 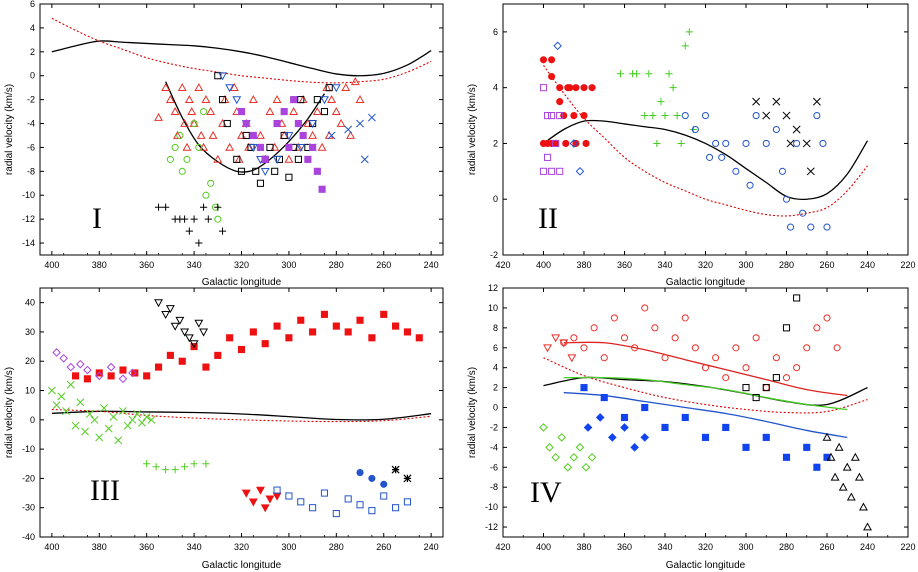 What do you see at coordinates (30, 303) in the screenshot?
I see `y-tick-label: 40` at bounding box center [30, 303].